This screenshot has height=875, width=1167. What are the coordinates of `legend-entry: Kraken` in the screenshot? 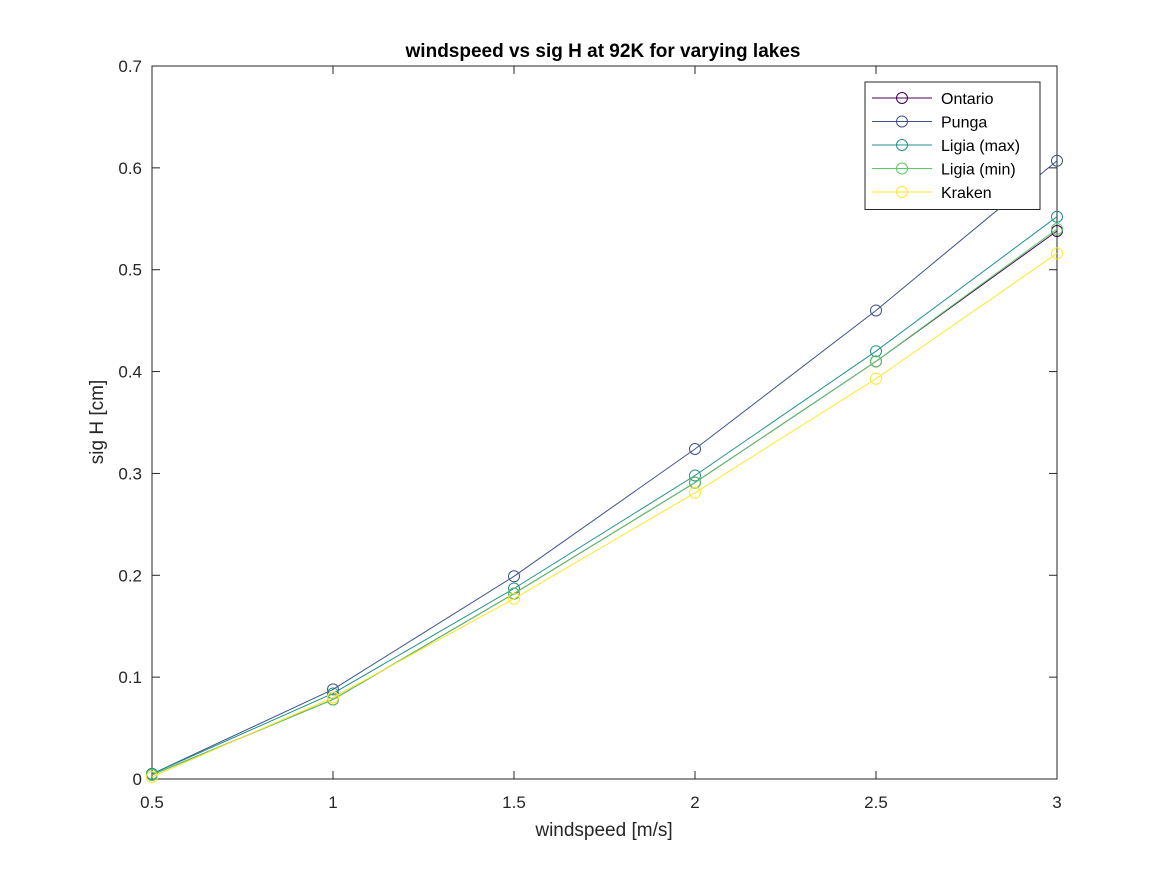 It's located at (932, 193).